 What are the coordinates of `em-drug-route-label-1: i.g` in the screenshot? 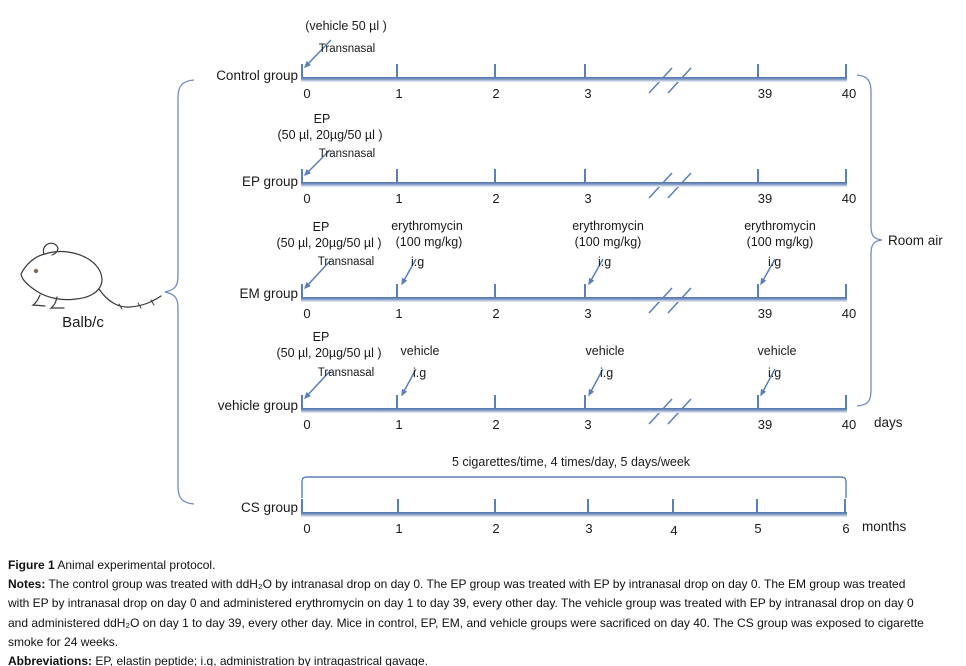 It's located at (418, 262).